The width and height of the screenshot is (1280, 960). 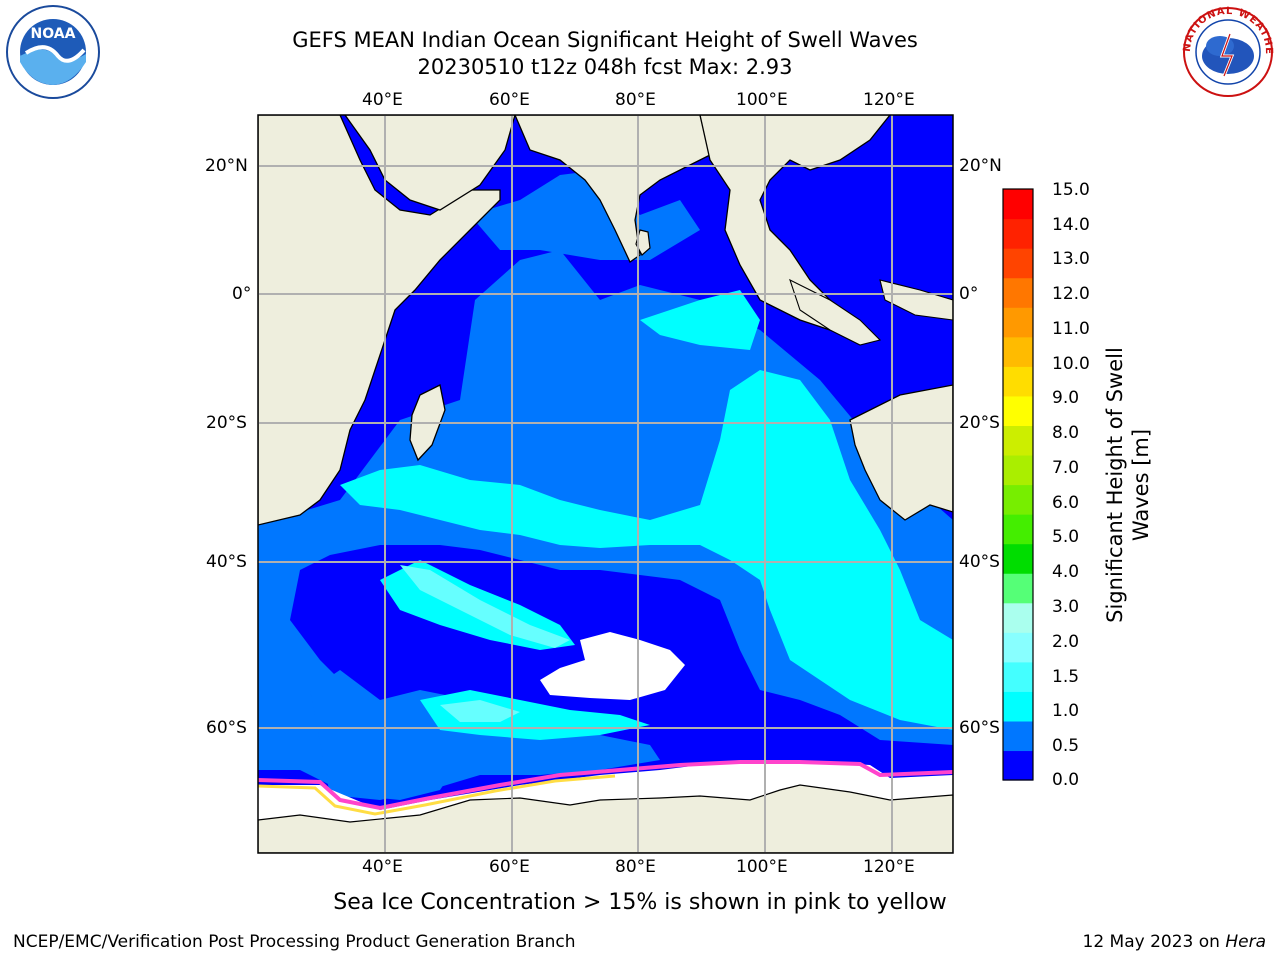 I want to click on colorbar-label-5: 5.0, so click(x=1066, y=537).